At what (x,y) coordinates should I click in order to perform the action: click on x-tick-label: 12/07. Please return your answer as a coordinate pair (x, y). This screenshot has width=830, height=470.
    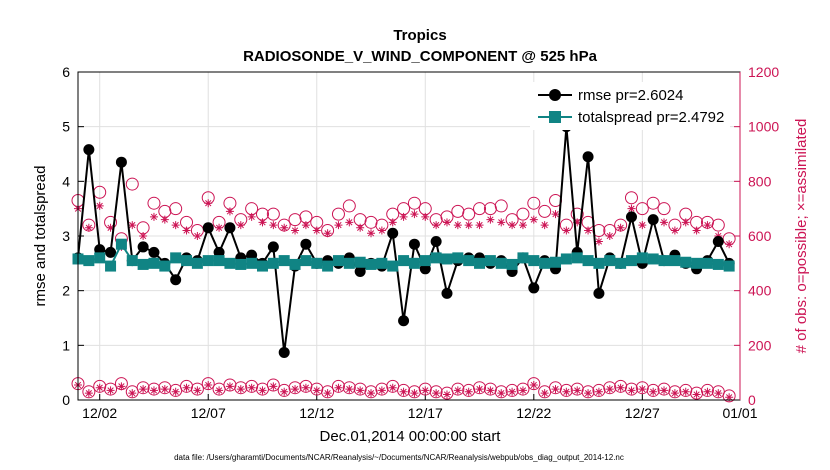
    Looking at the image, I should click on (208, 413).